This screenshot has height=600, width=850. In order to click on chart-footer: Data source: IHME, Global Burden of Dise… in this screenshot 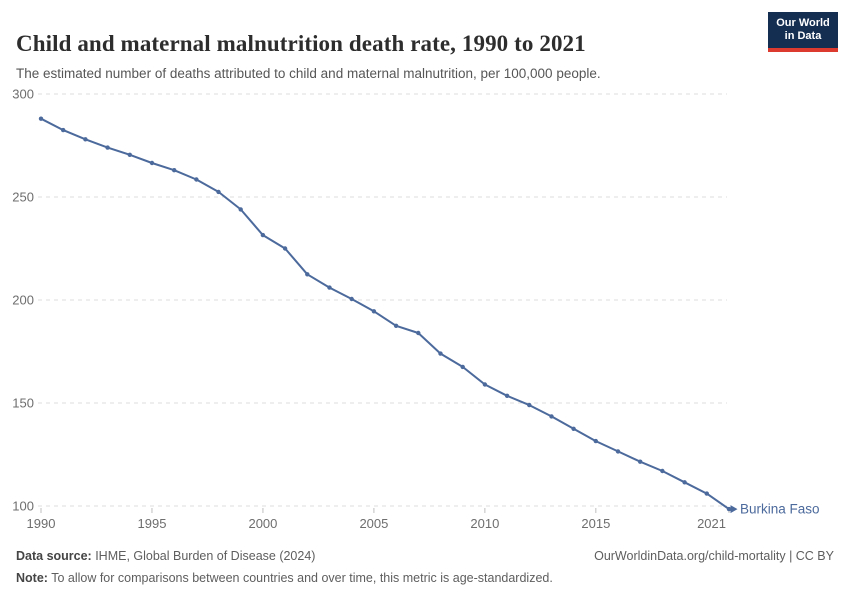, I will do `click(425, 567)`.